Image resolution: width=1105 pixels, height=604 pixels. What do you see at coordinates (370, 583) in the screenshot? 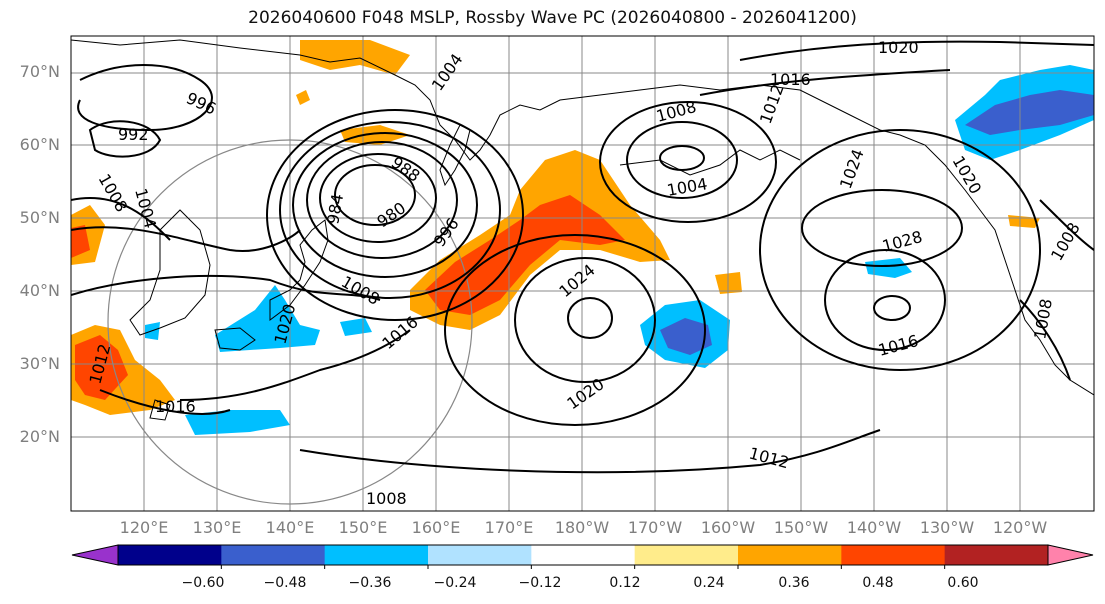
I see `colorbar-tick-label: −0.36` at bounding box center [370, 583].